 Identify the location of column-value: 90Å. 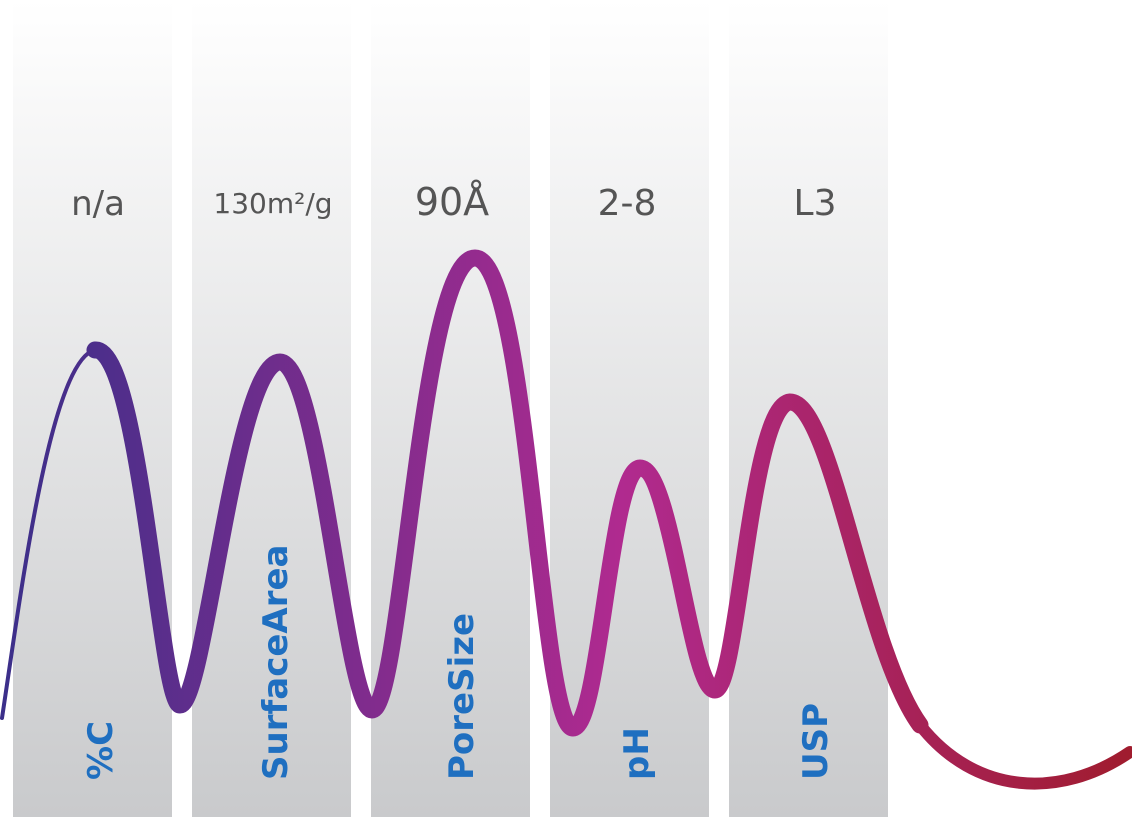
(452, 202).